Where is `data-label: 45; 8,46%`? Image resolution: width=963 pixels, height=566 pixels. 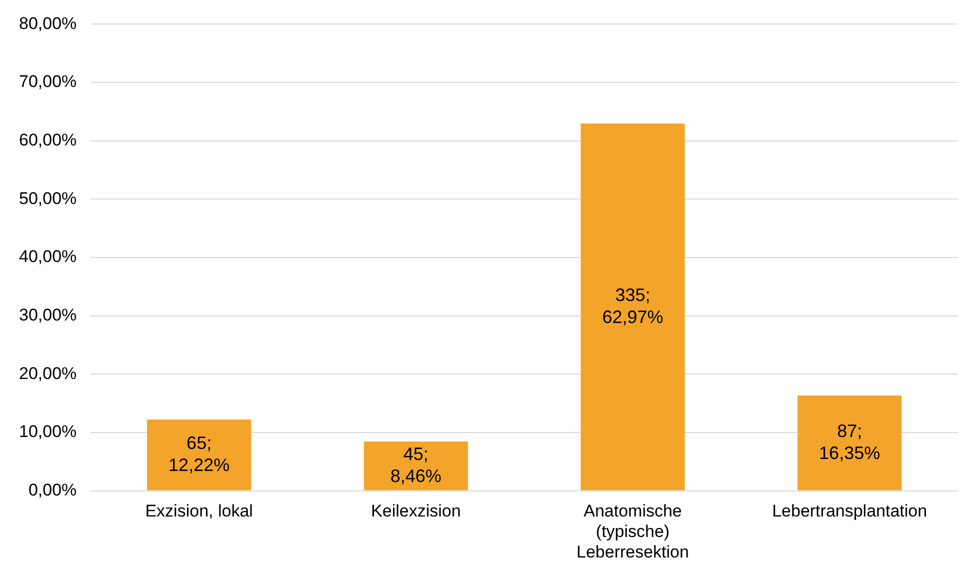
data-label: 45; 8,46% is located at coordinates (416, 465).